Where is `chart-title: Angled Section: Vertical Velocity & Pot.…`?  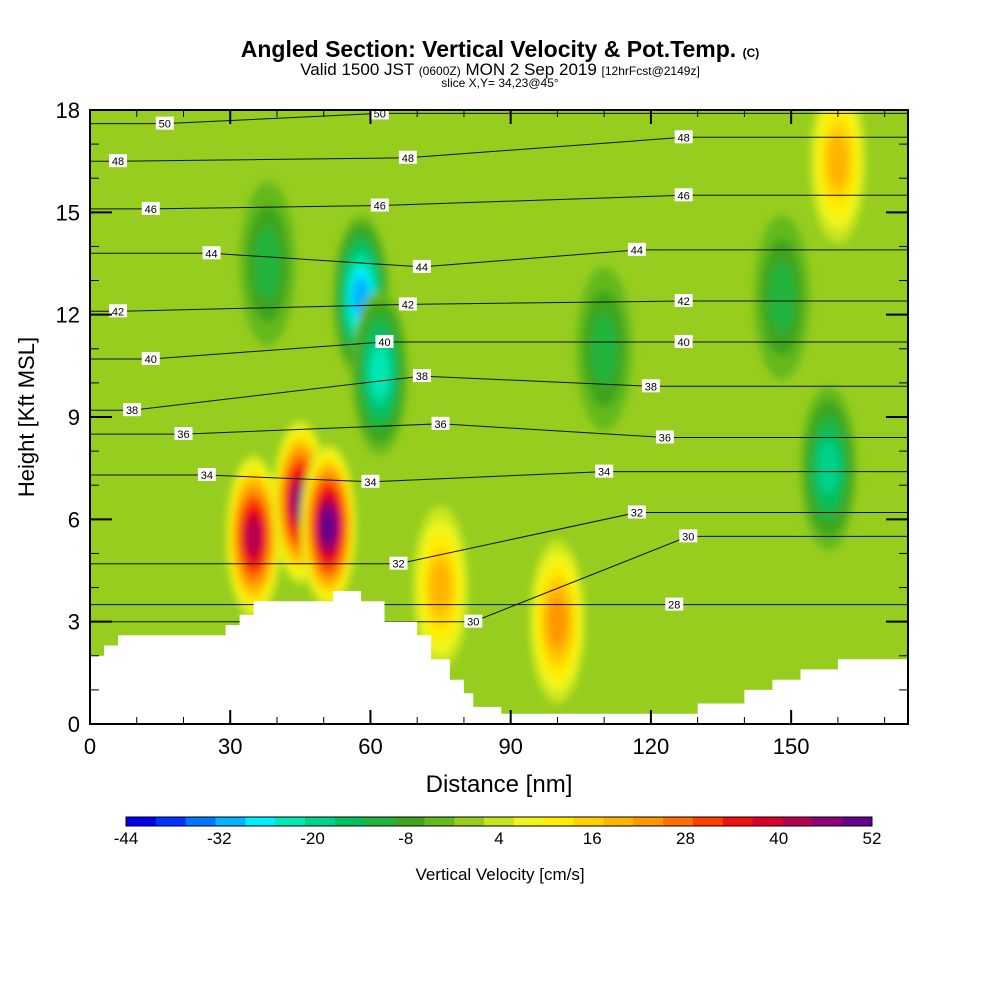 chart-title: Angled Section: Vertical Velocity & Pot.… is located at coordinates (500, 49).